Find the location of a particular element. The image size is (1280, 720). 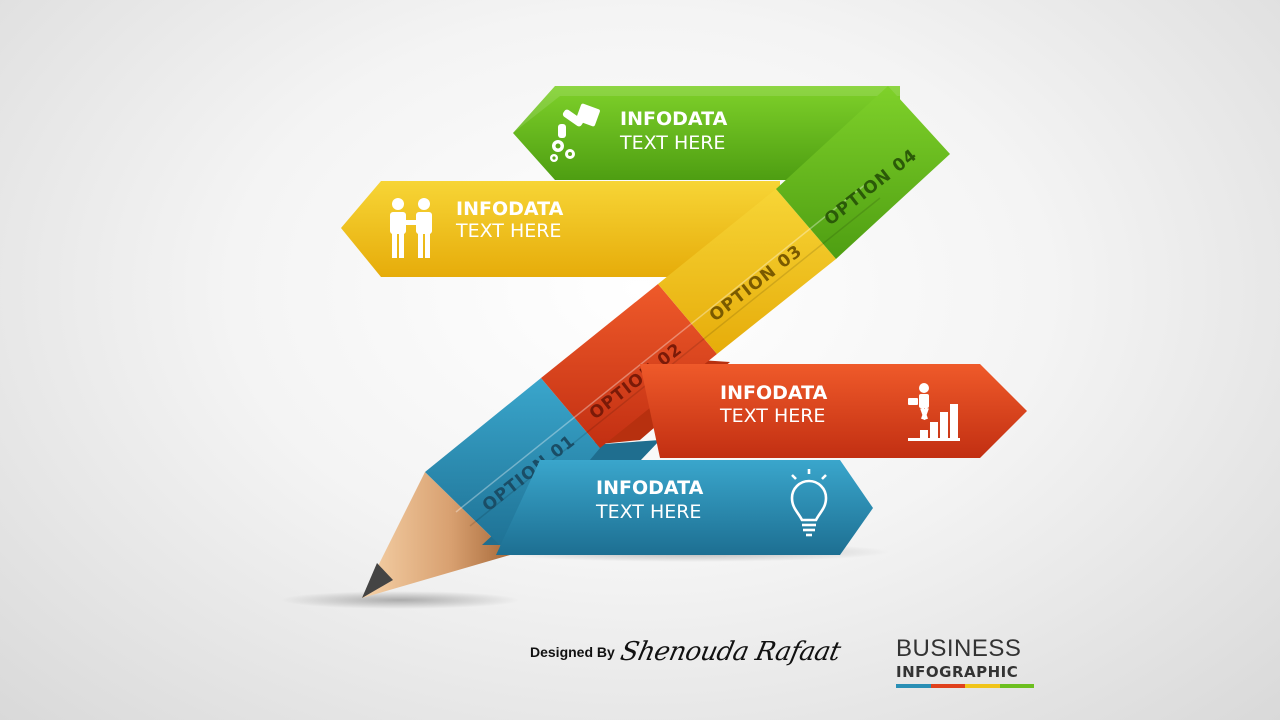

brand-line-1: BUSINESS is located at coordinates (959, 648).